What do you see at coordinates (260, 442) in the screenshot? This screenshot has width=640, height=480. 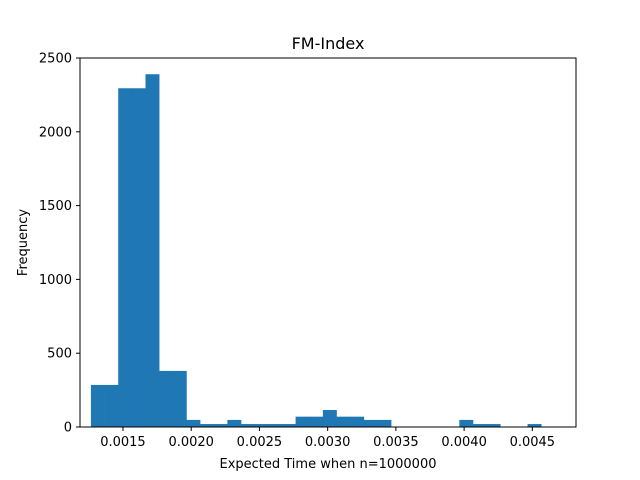 I see `x-tick-label: 0.0025` at bounding box center [260, 442].